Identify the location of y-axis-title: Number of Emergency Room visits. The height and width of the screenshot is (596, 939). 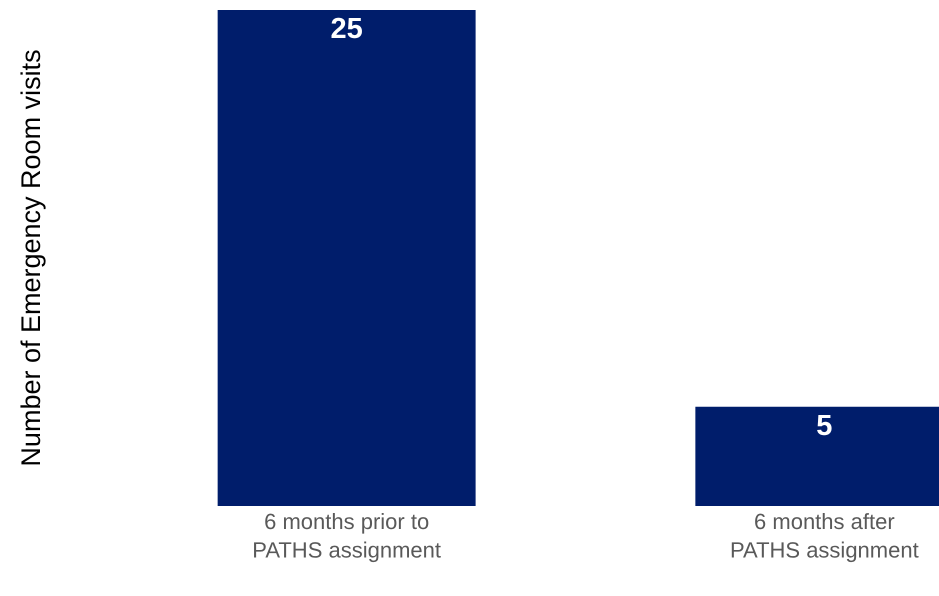
(31, 258).